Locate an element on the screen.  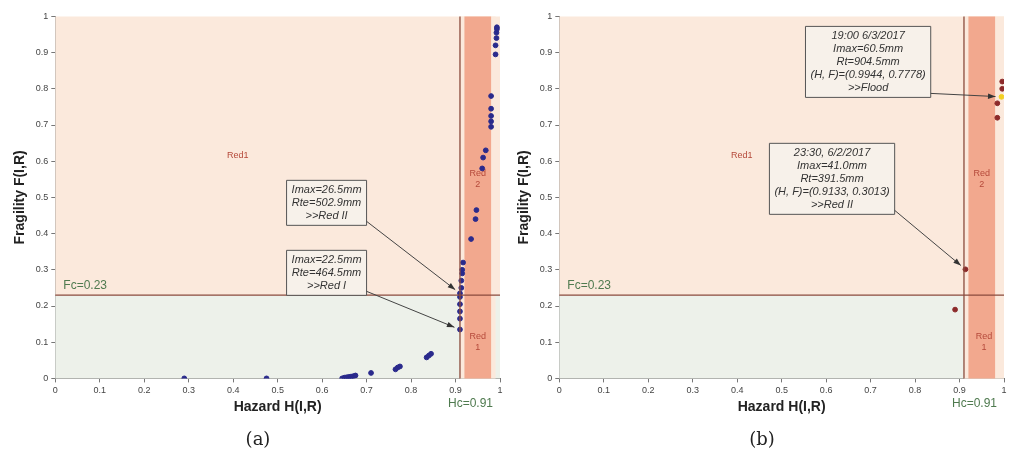
annotation: Imax=26.5mm Rte=502.9mm >>Red II is located at coordinates (326, 201).